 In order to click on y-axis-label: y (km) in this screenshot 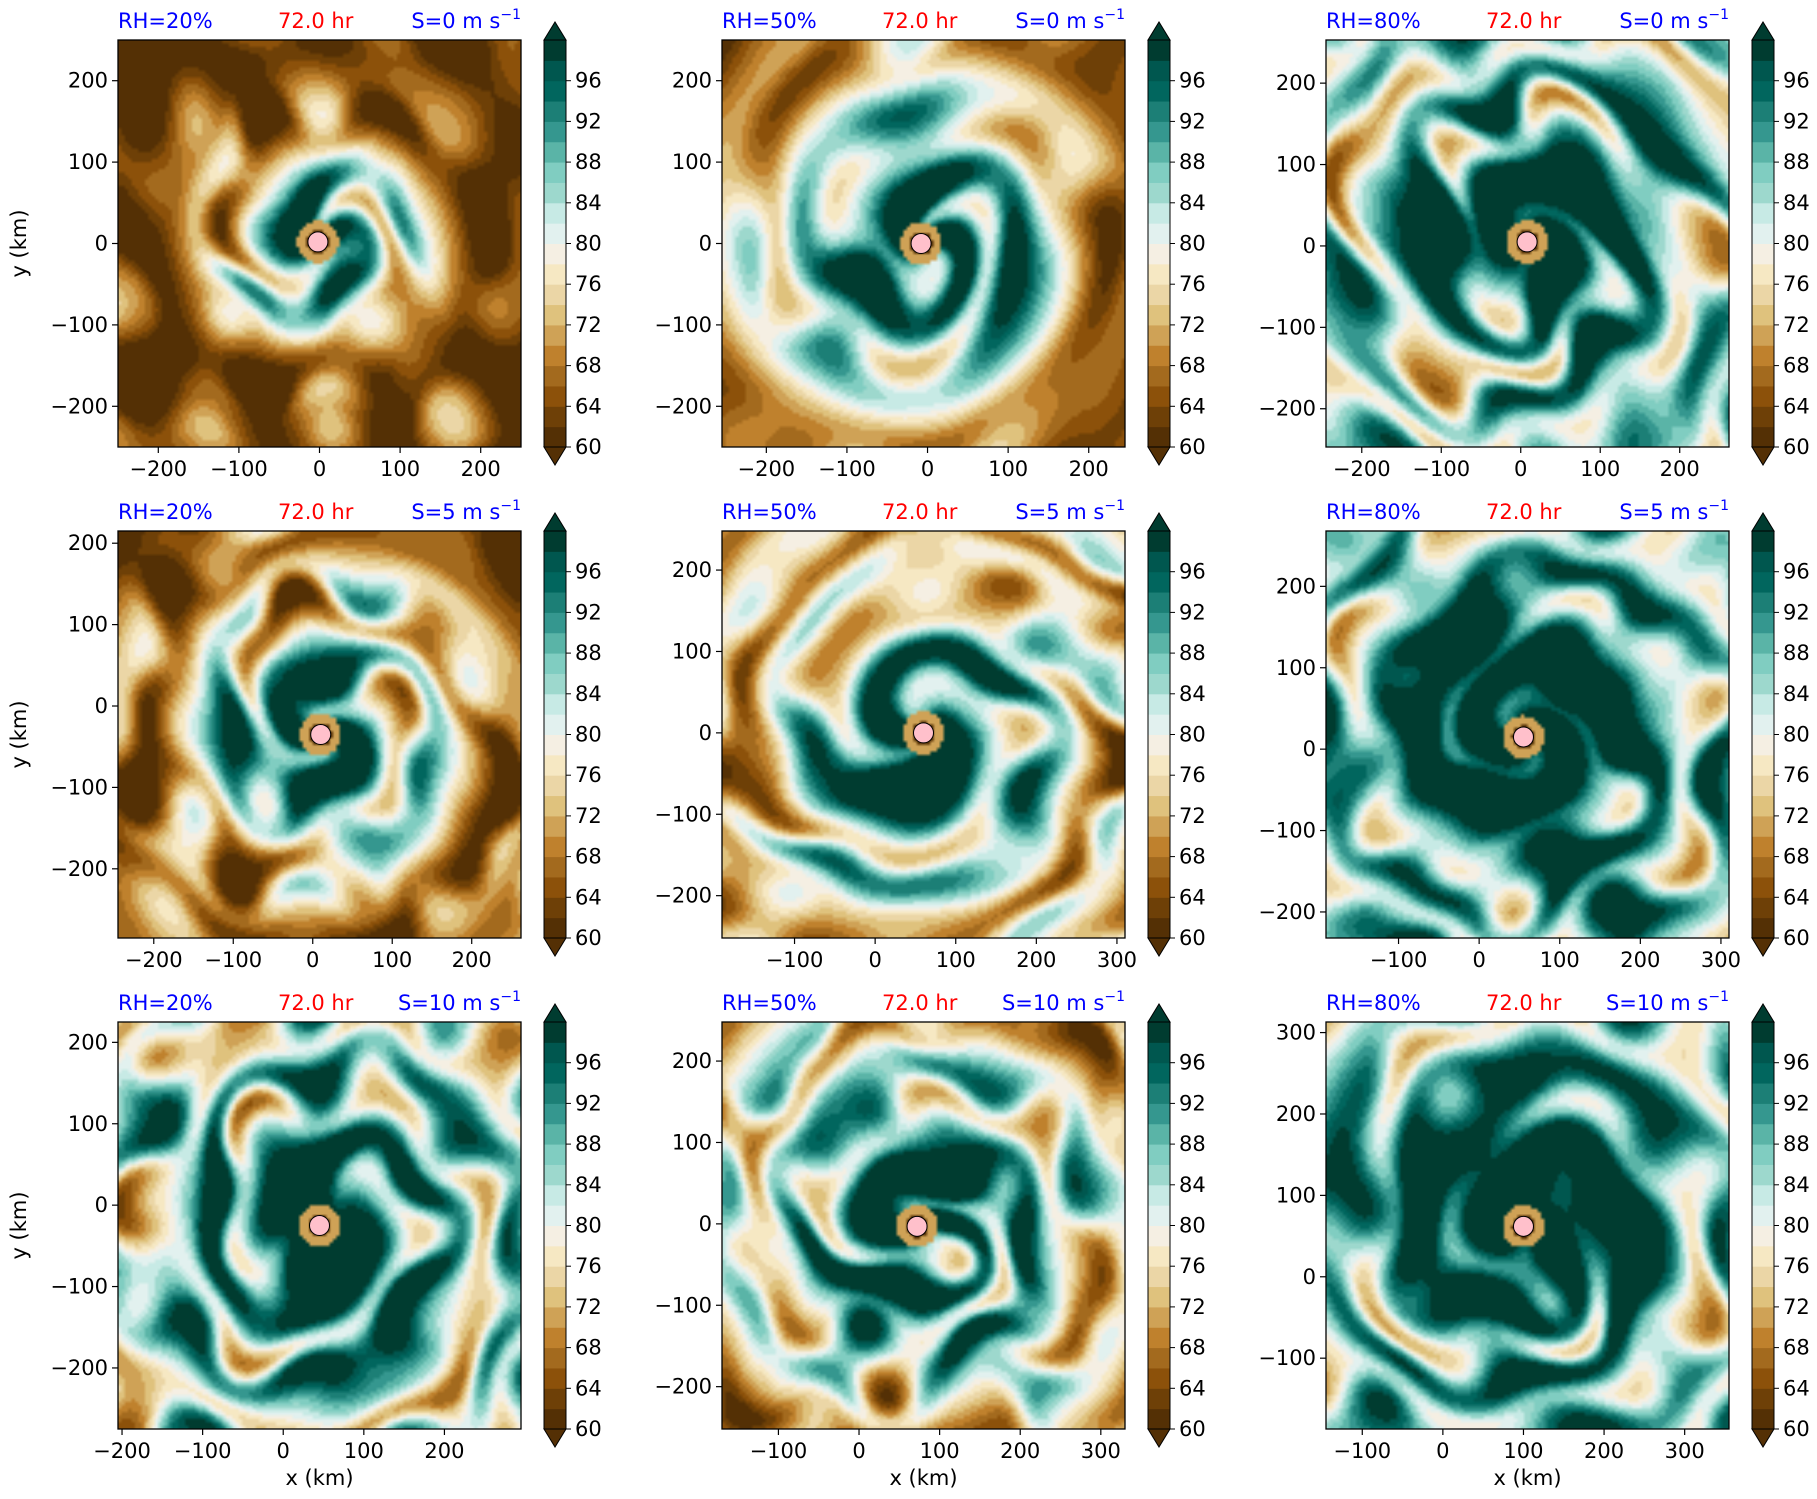, I will do `click(19, 734)`.